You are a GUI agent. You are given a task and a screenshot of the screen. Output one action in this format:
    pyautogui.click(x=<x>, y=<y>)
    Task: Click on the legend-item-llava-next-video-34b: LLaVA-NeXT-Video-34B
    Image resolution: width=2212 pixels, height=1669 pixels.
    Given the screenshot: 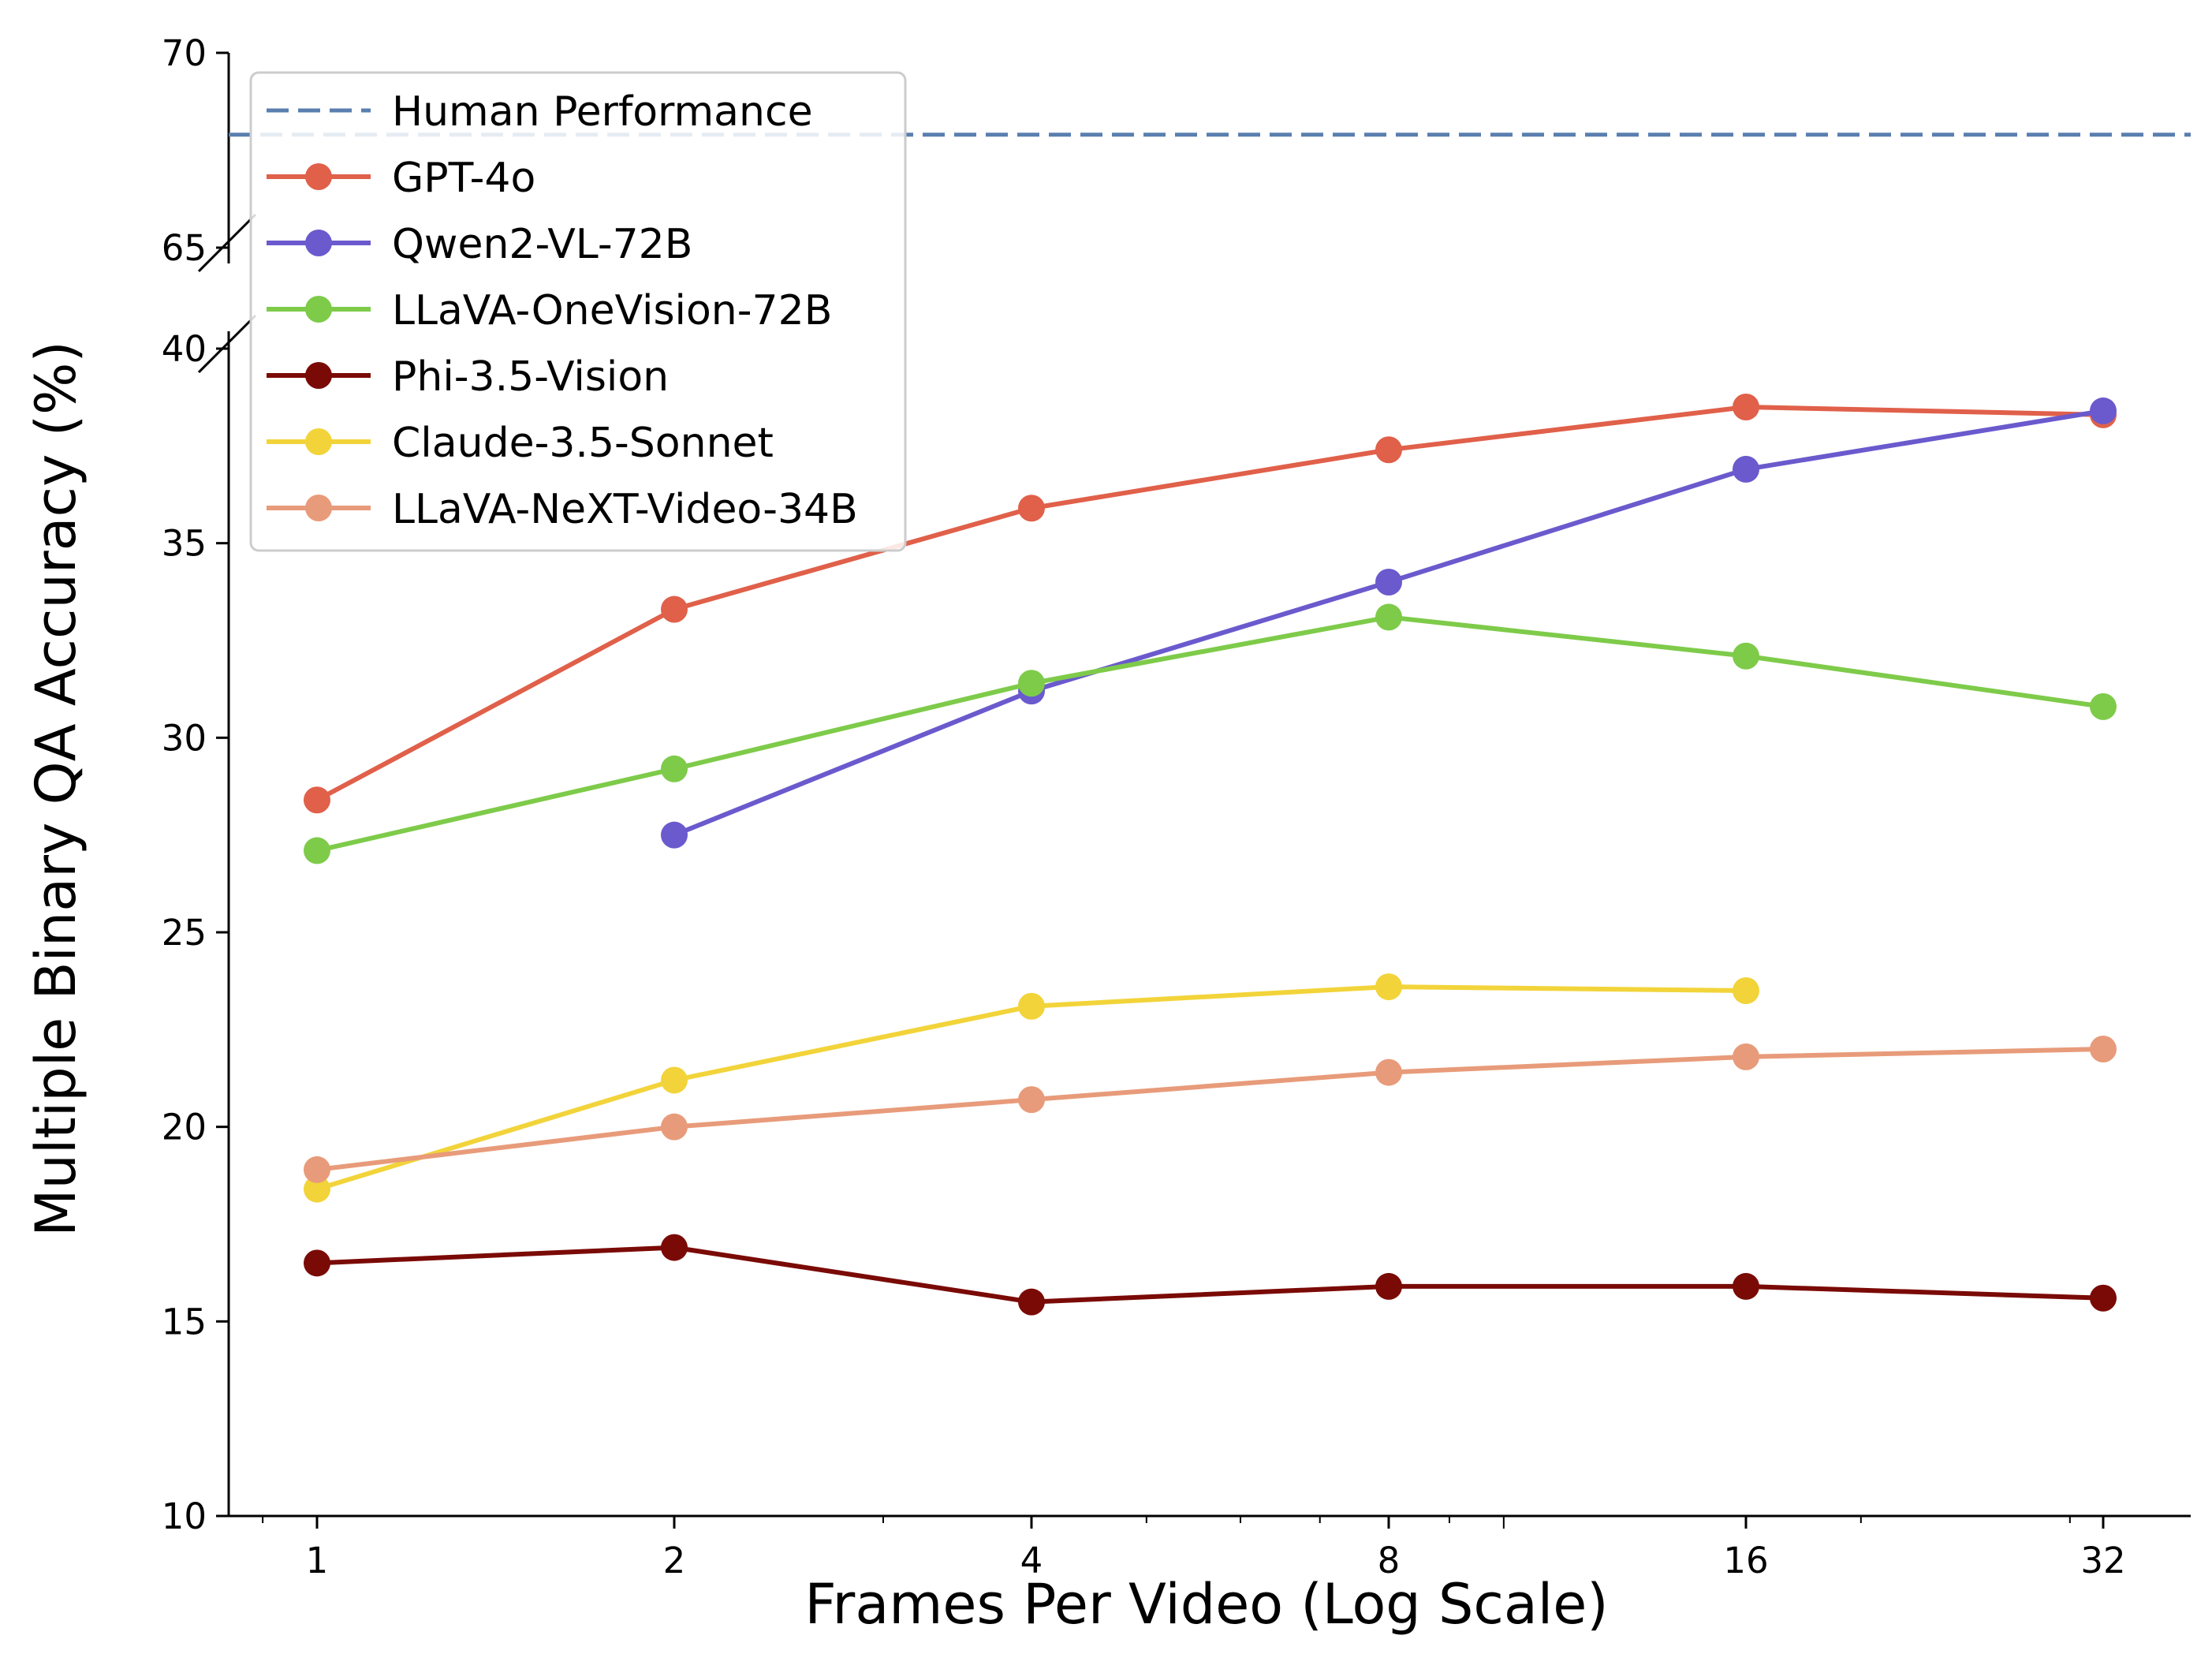 What is the action you would take?
    pyautogui.click(x=562, y=509)
    